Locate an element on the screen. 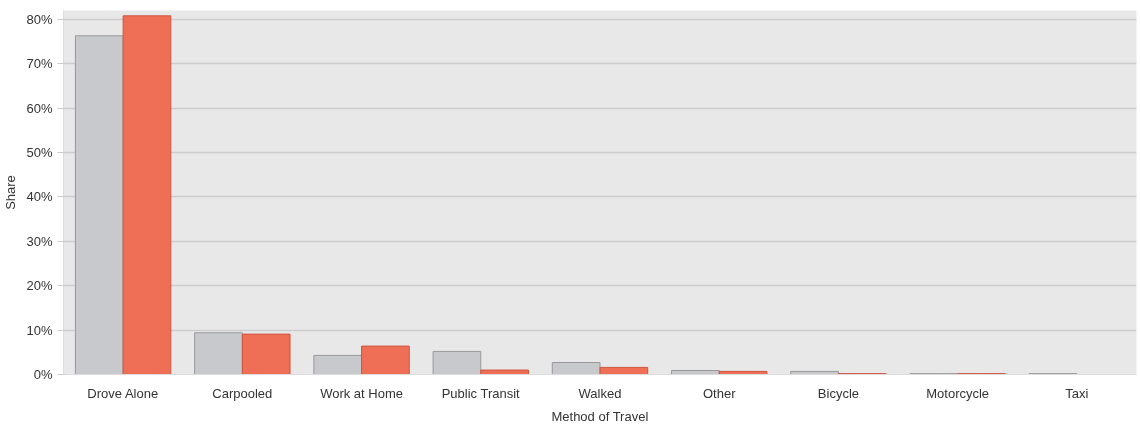 The height and width of the screenshot is (426, 1140). x-tick-label: Public Transit is located at coordinates (481, 393).